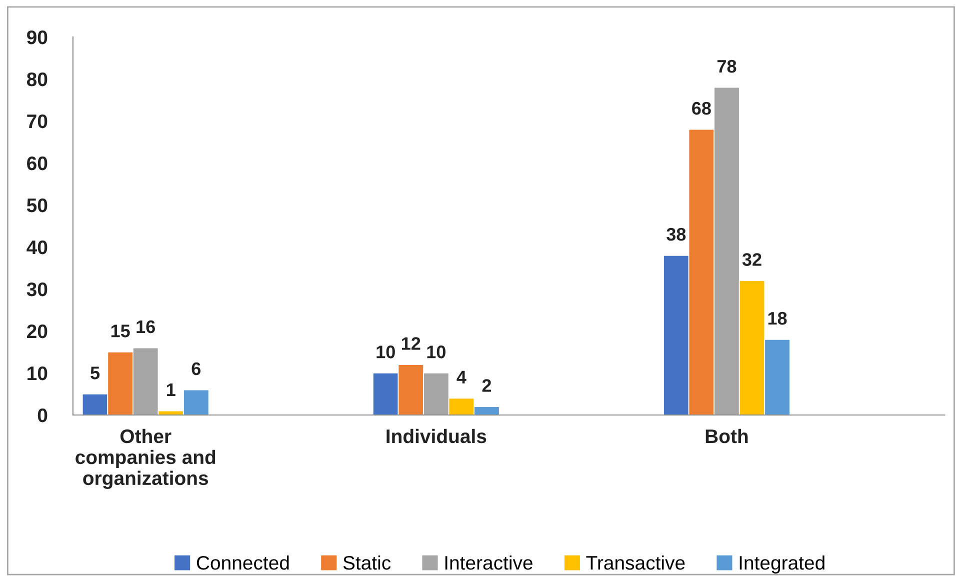 Image resolution: width=960 pixels, height=578 pixels. I want to click on legend-label: Connected, so click(242, 562).